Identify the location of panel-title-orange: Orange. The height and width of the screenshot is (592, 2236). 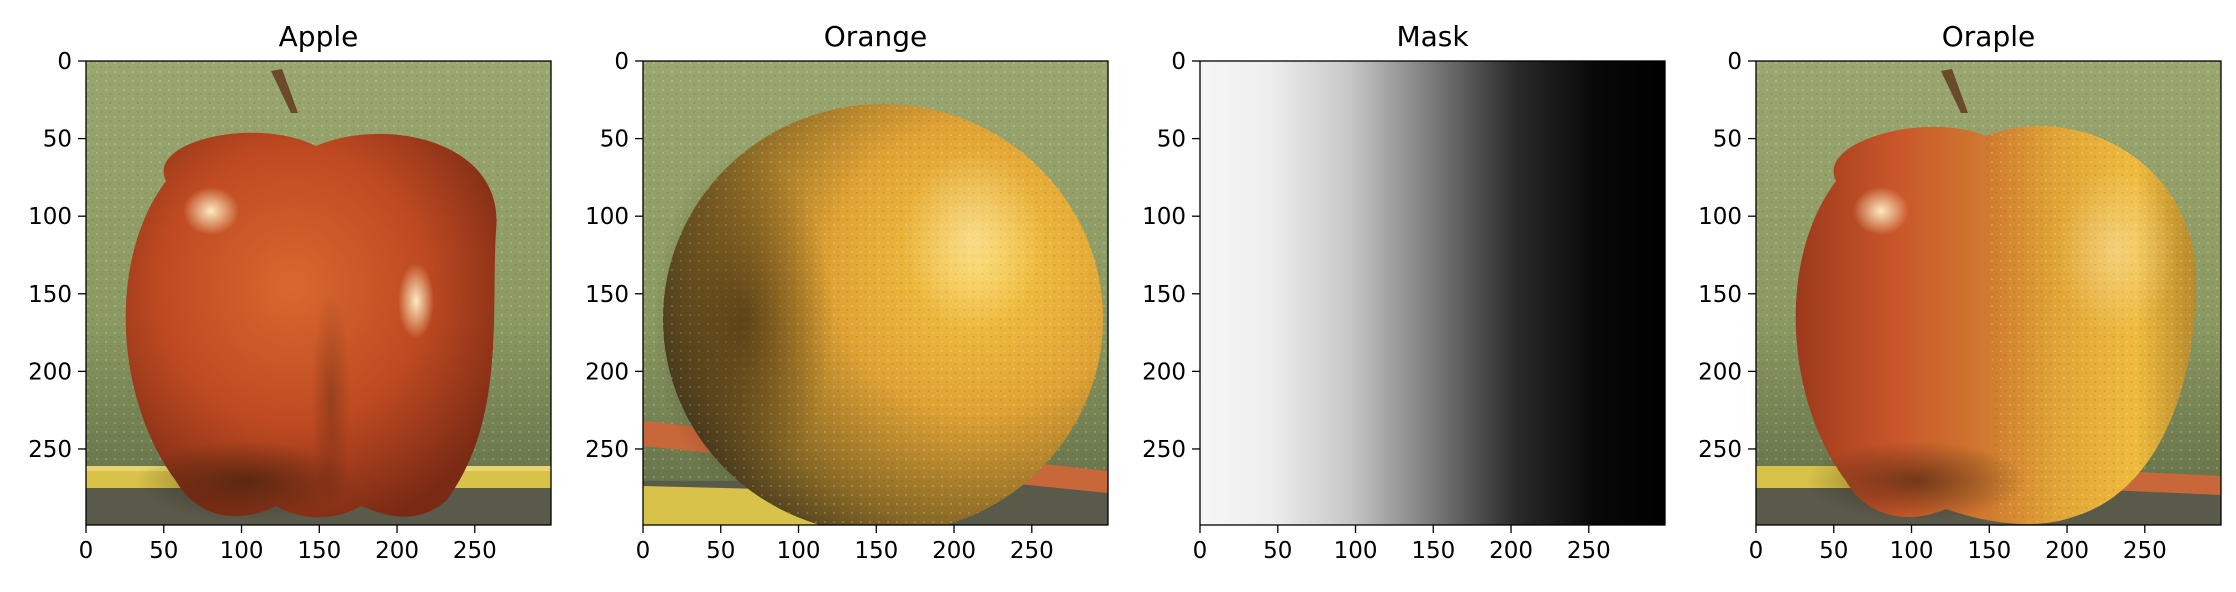
(875, 36).